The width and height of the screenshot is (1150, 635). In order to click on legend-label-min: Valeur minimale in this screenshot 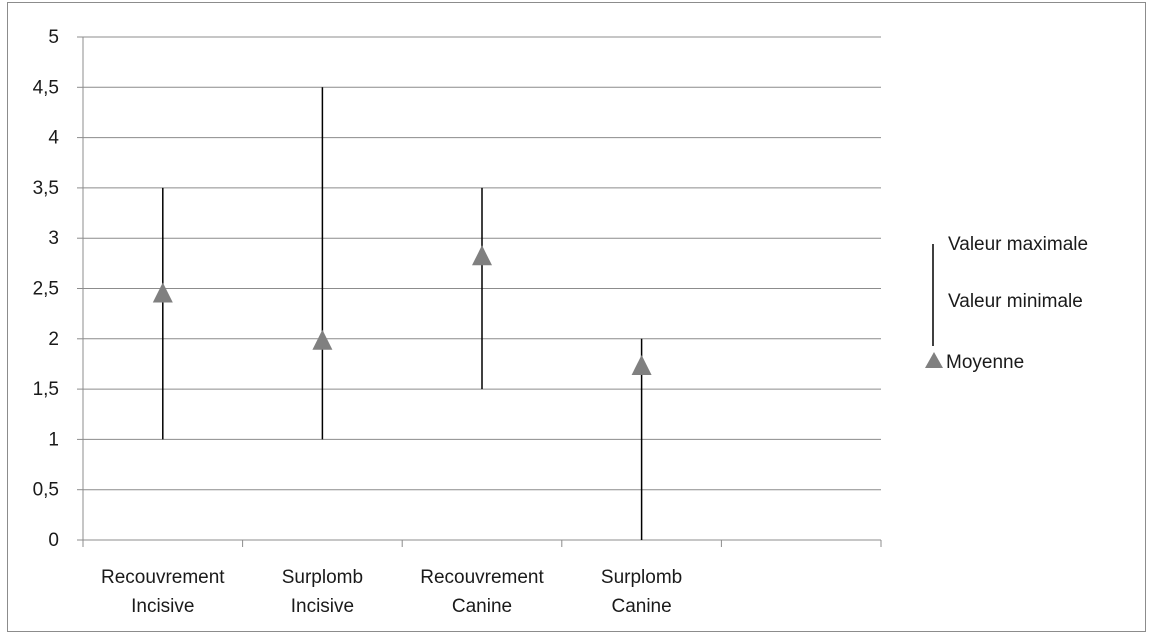, I will do `click(1015, 301)`.